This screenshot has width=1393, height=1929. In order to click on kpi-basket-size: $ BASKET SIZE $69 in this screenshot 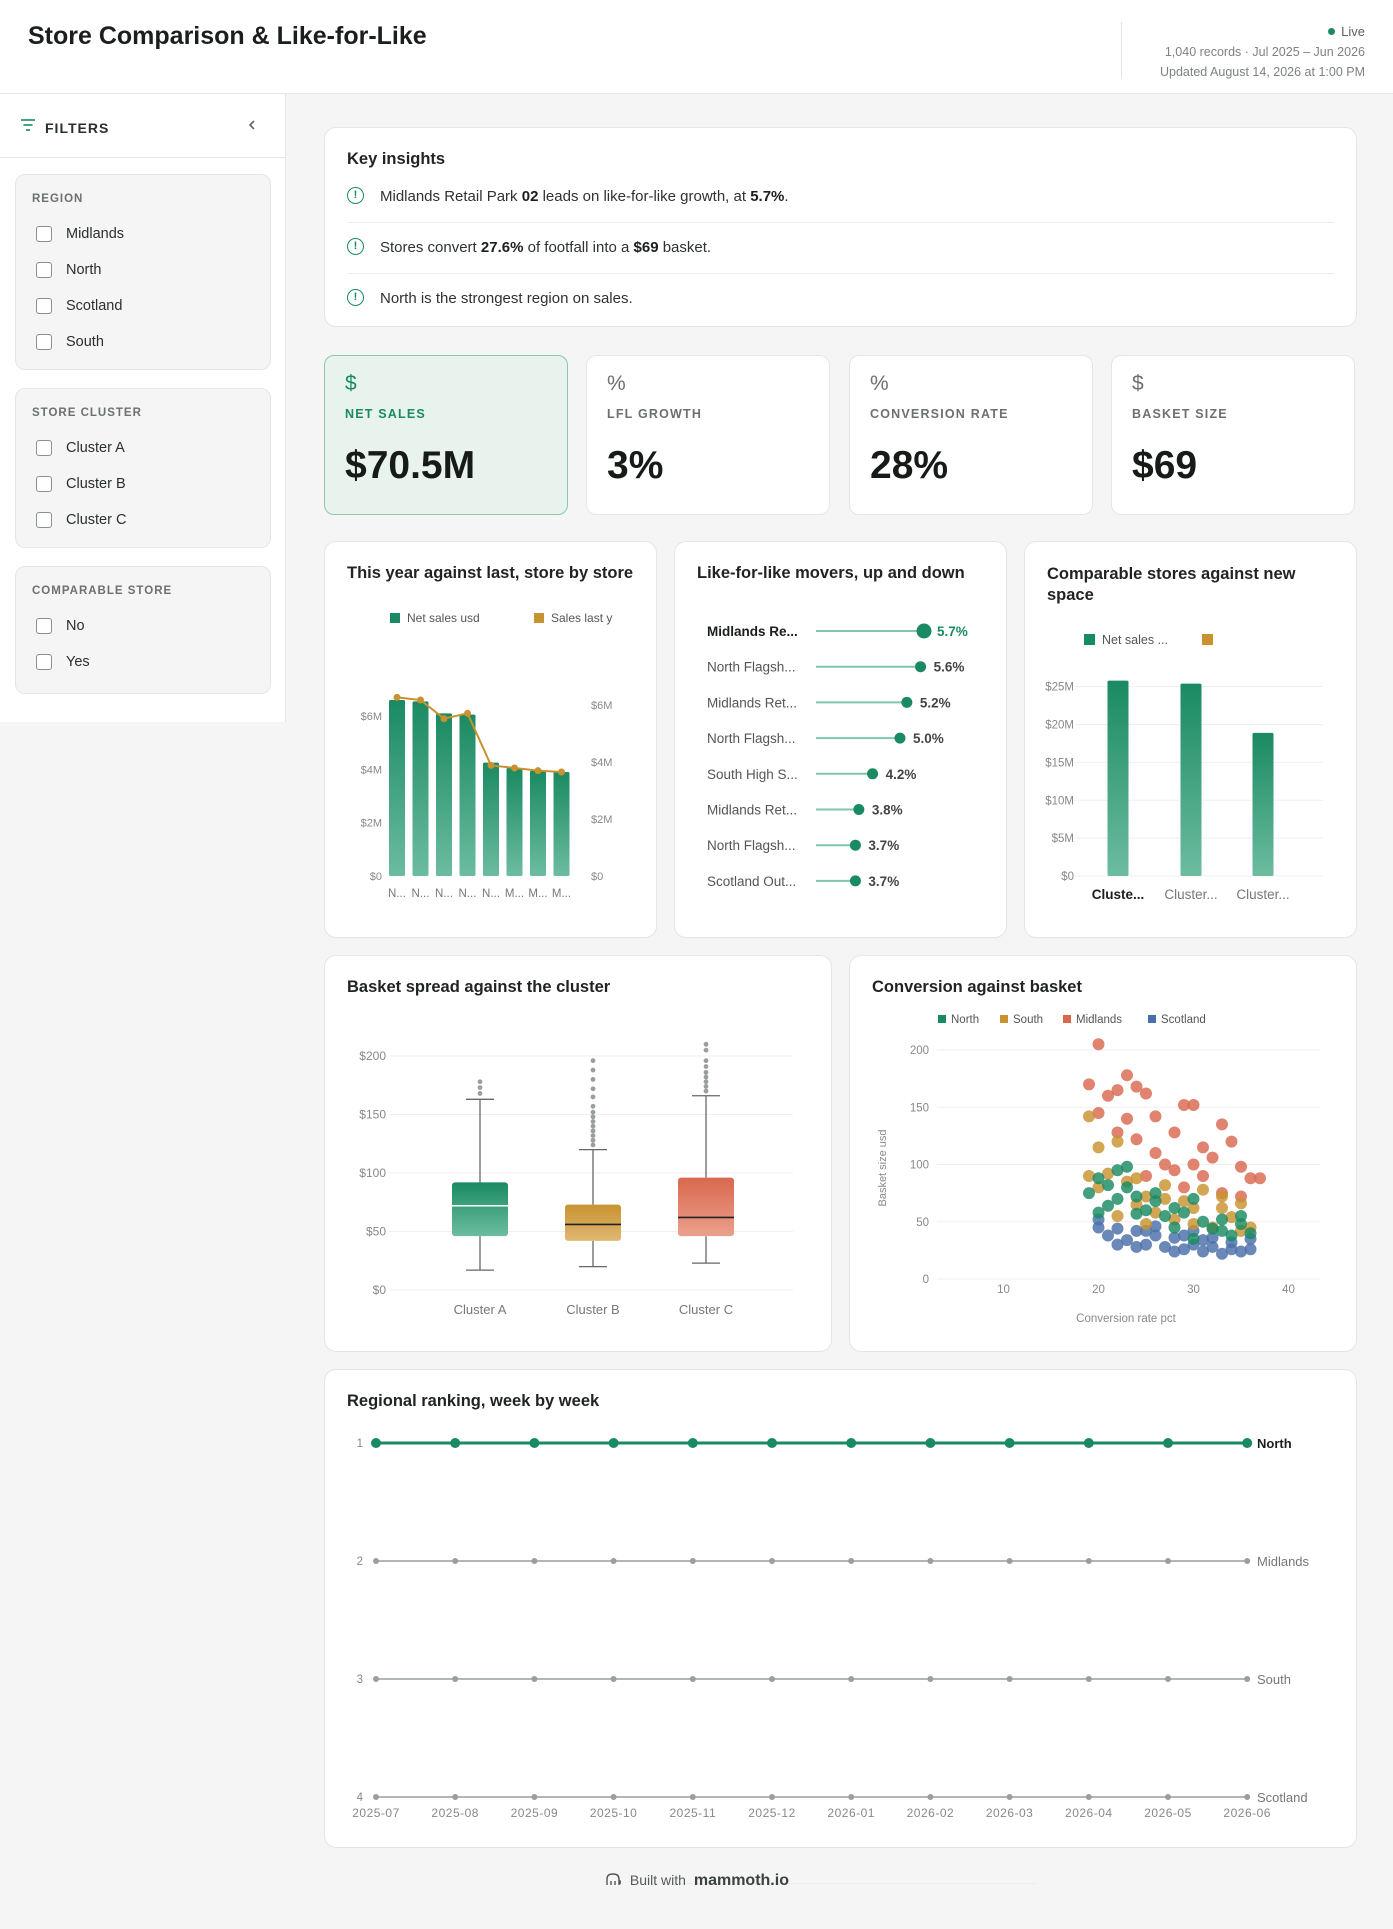, I will do `click(1233, 435)`.